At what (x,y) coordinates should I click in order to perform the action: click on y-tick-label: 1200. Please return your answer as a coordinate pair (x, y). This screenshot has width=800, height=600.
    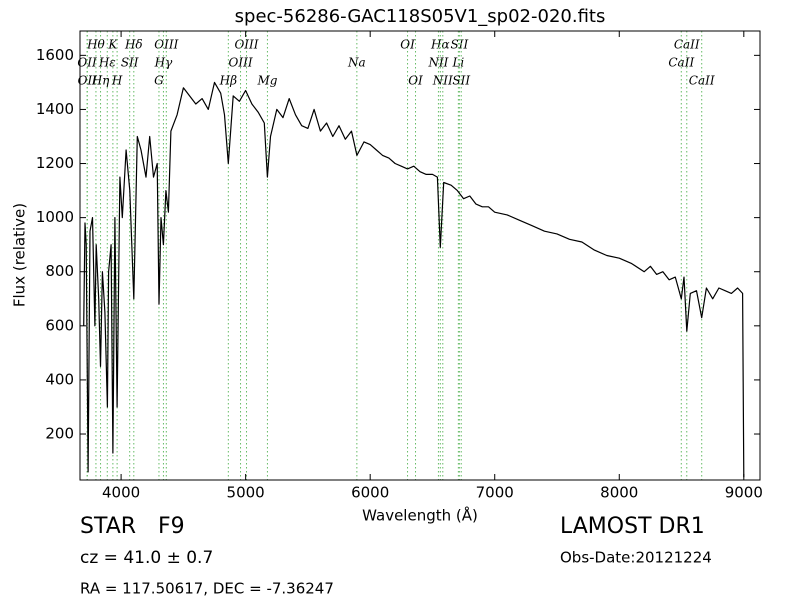
    Looking at the image, I should click on (55, 163).